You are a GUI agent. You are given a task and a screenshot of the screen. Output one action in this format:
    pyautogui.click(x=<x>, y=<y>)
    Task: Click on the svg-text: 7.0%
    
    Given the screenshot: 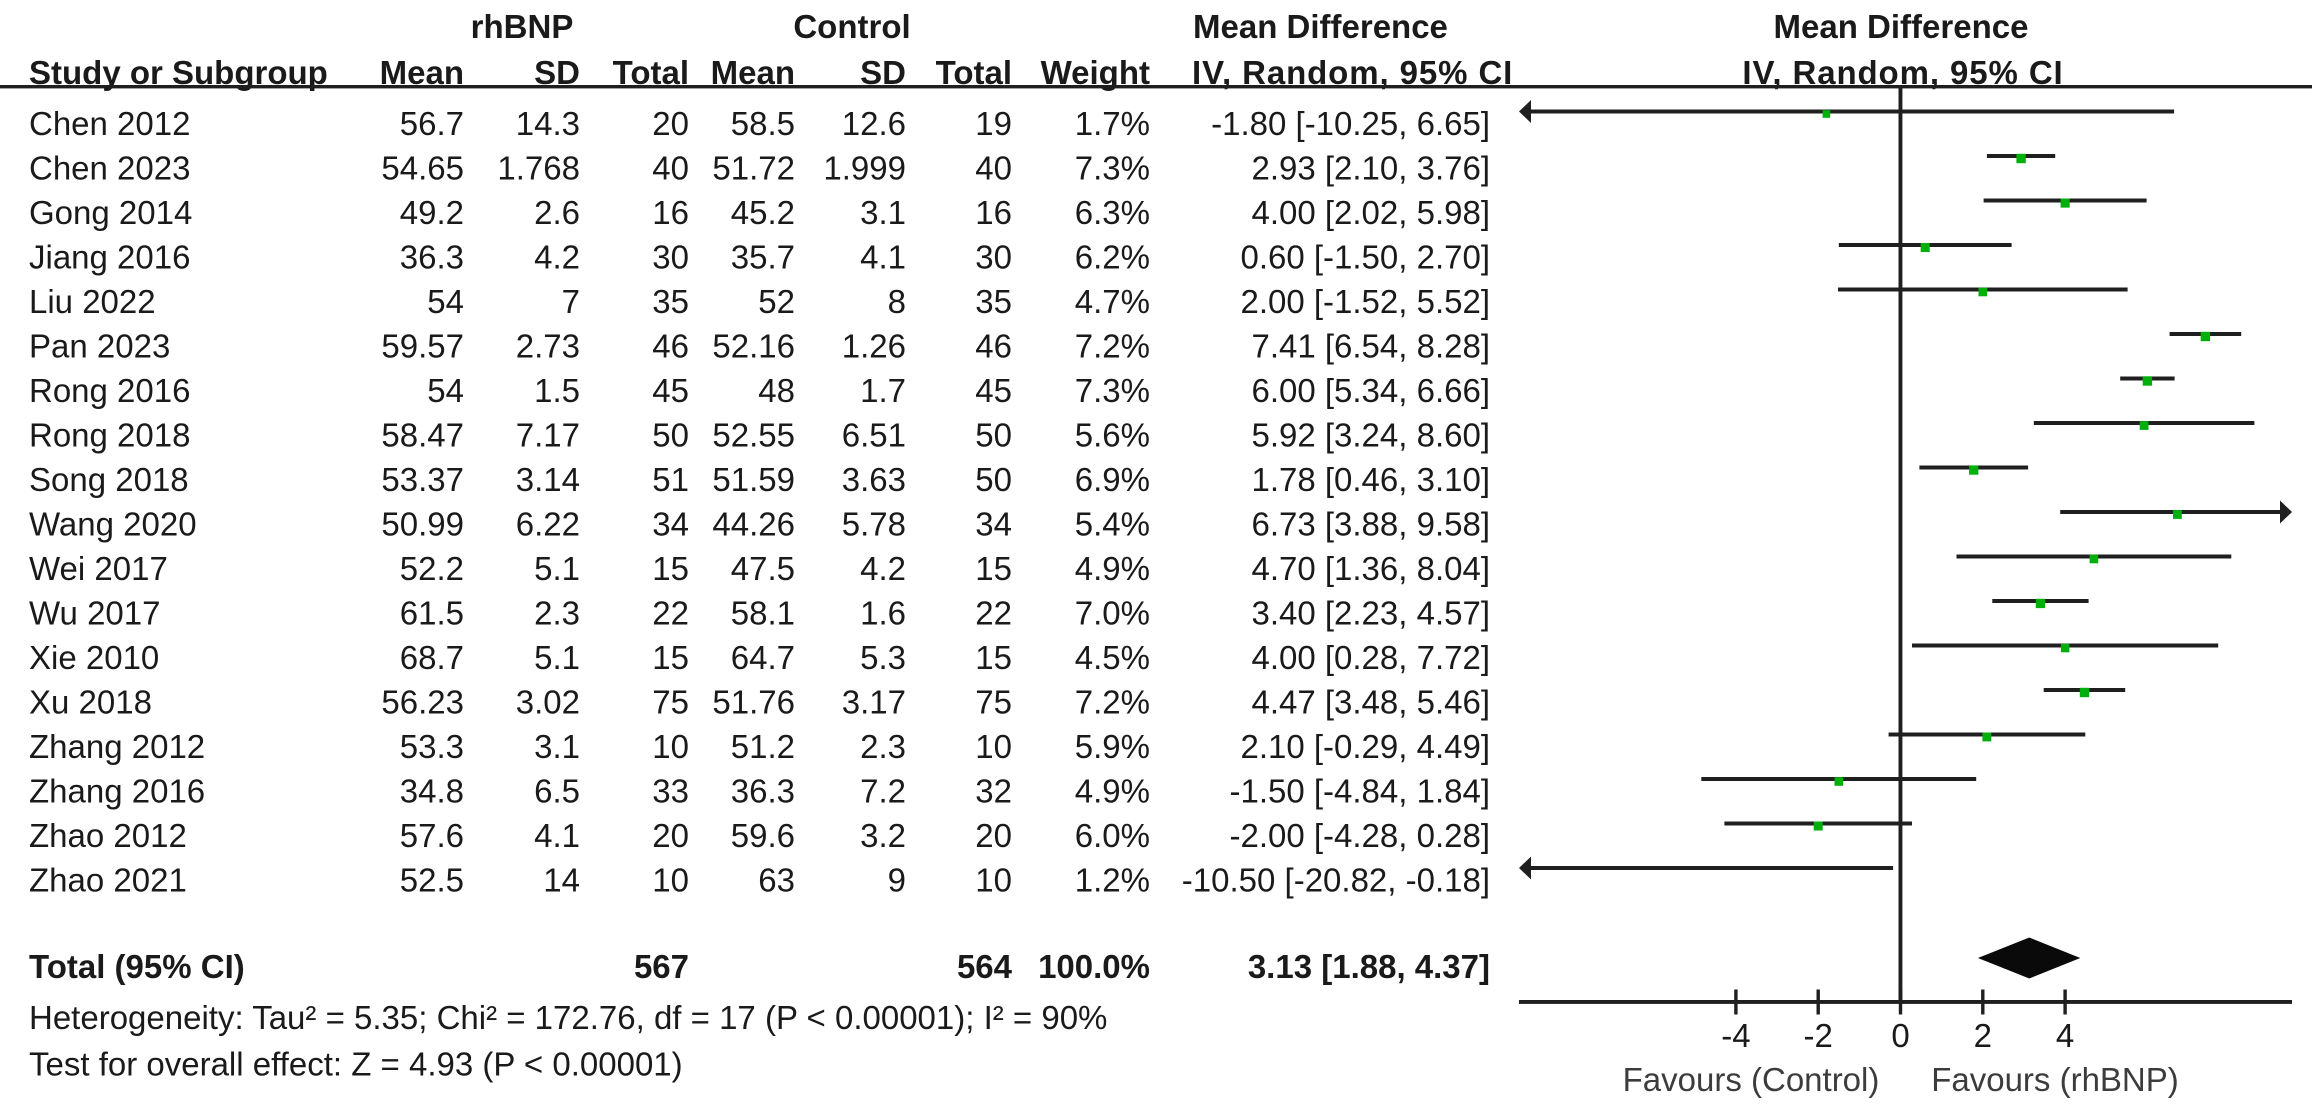 What is the action you would take?
    pyautogui.click(x=1112, y=613)
    